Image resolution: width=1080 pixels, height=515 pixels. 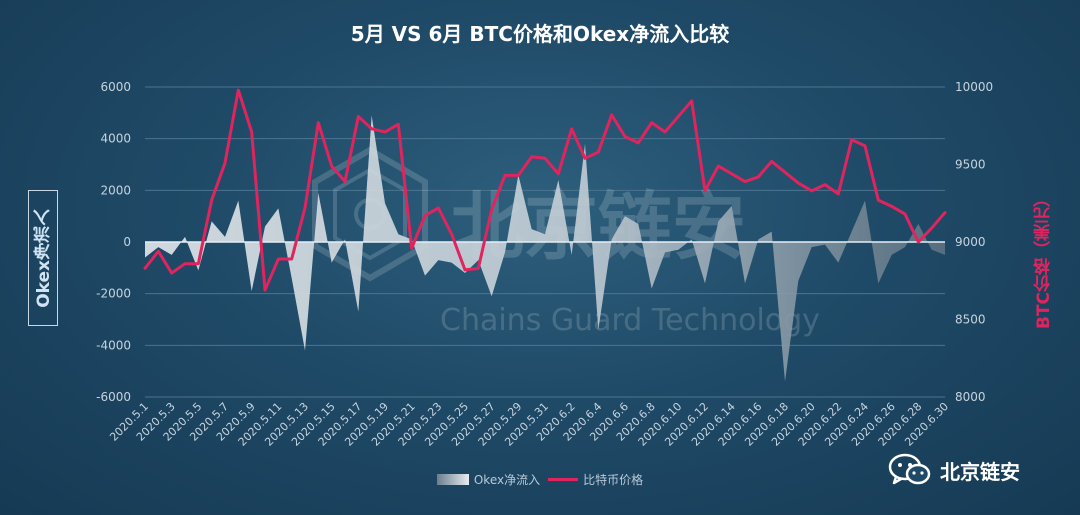 I want to click on left-tick-label: 2000, so click(x=115, y=190).